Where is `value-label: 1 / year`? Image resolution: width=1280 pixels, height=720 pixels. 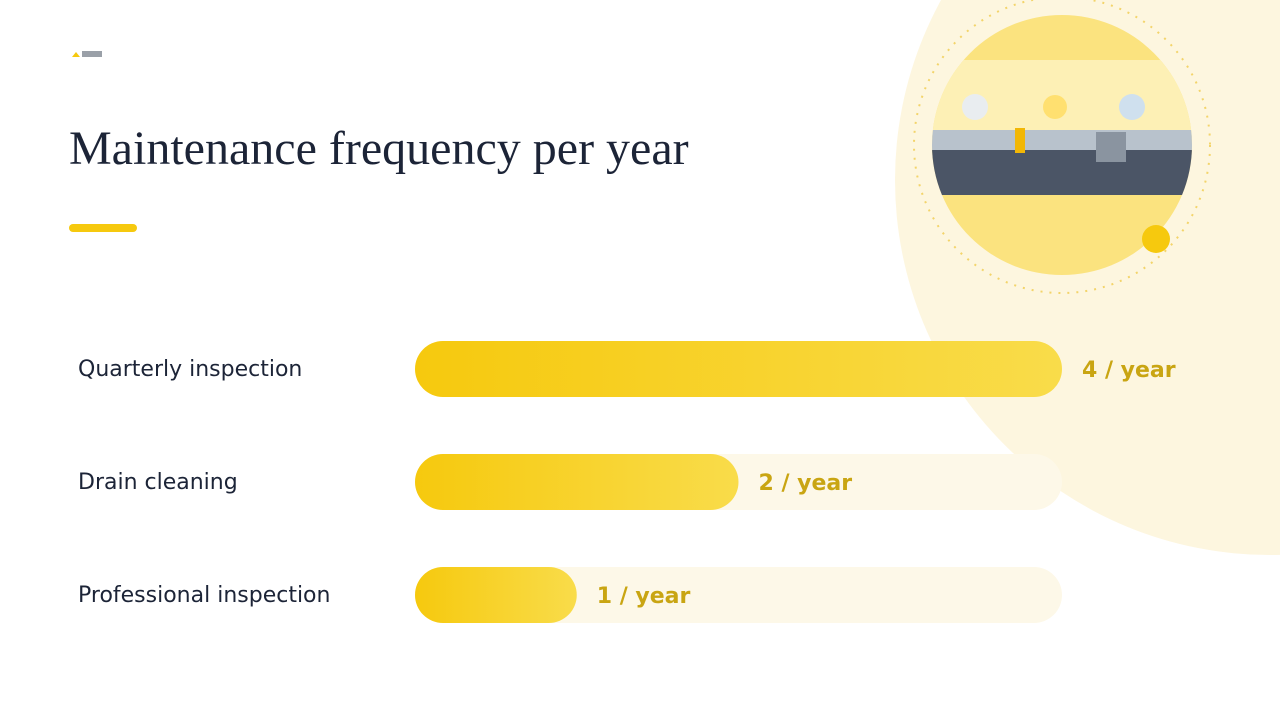 value-label: 1 / year is located at coordinates (644, 596).